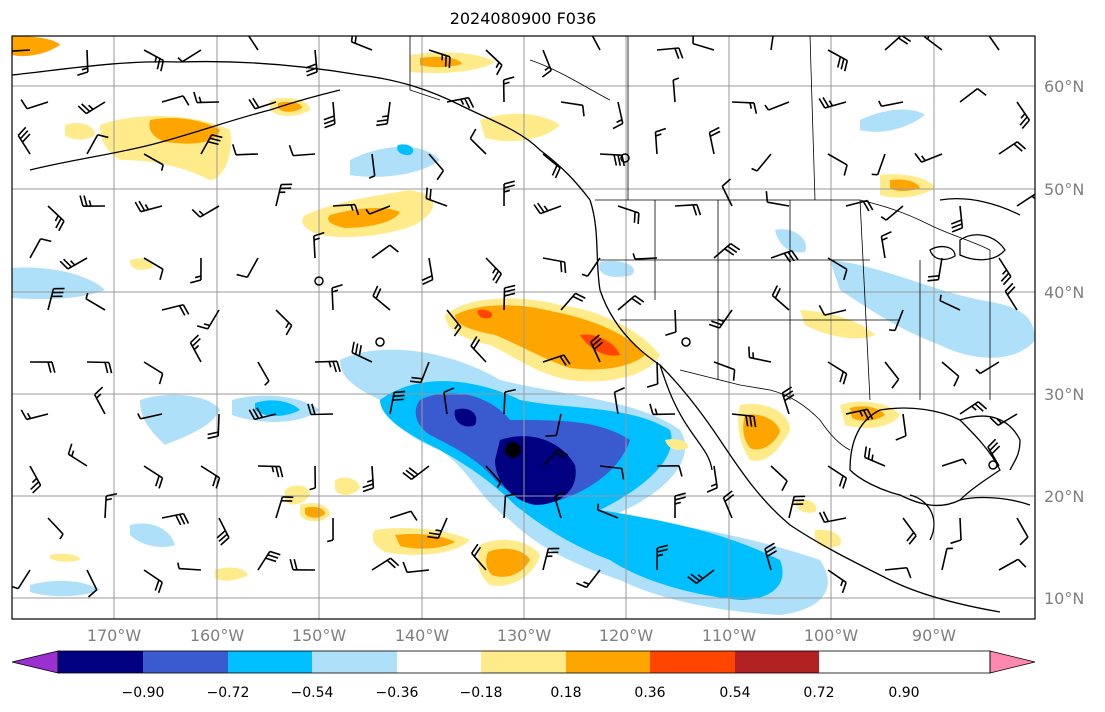 The height and width of the screenshot is (712, 1105). I want to click on storm-center-marker, so click(513, 450).